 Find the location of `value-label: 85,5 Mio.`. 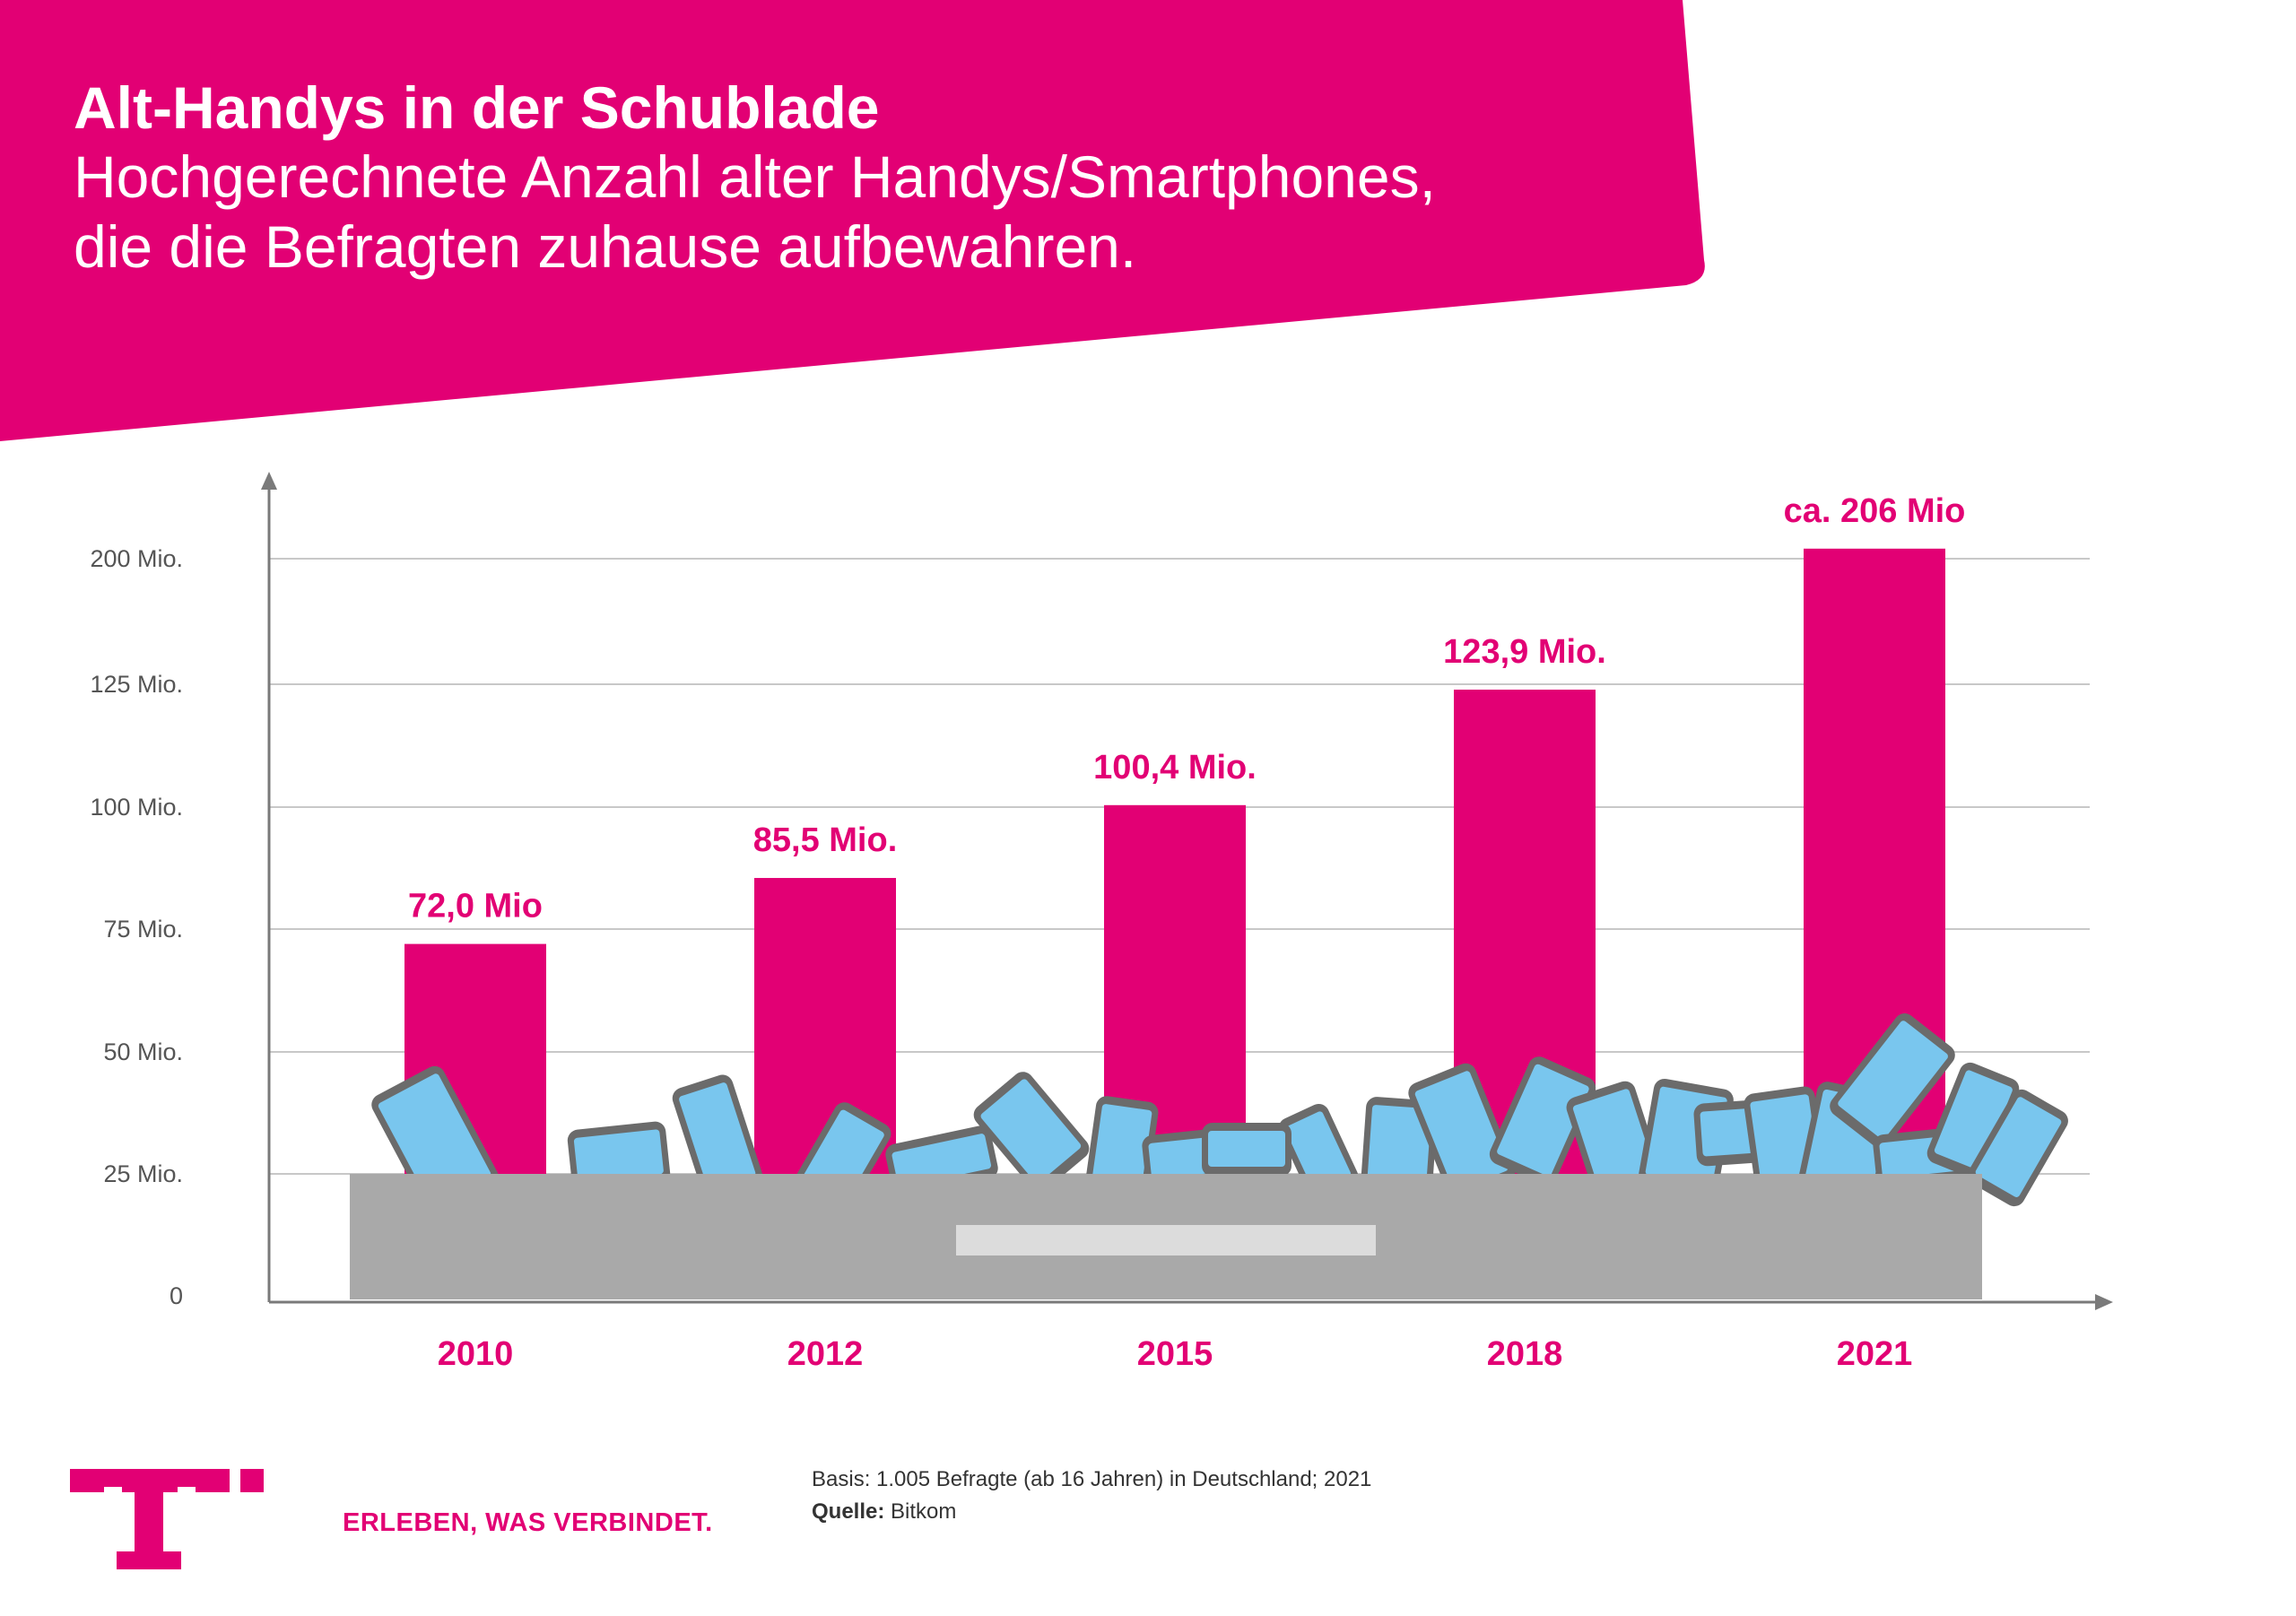

value-label: 85,5 Mio. is located at coordinates (825, 840).